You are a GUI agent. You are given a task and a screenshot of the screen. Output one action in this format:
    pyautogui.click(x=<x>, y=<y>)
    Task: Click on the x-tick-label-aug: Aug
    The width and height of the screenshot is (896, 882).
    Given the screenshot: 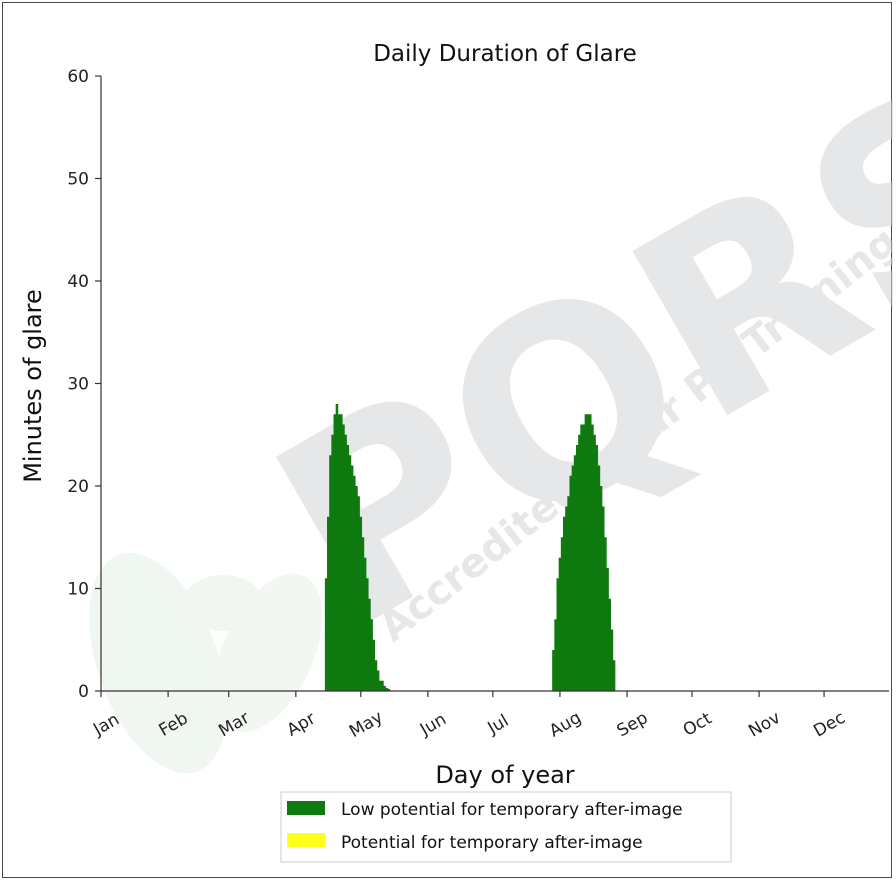 What is the action you would take?
    pyautogui.click(x=565, y=725)
    